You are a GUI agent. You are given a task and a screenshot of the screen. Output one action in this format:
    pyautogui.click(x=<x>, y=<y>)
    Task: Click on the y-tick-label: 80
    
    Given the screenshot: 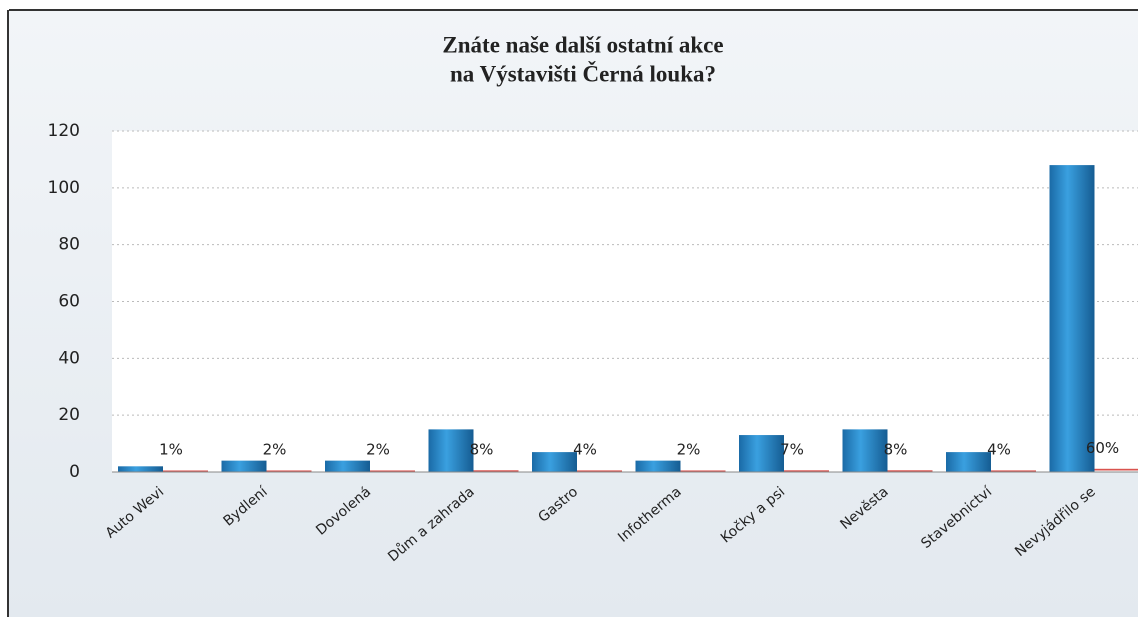 What is the action you would take?
    pyautogui.click(x=69, y=245)
    